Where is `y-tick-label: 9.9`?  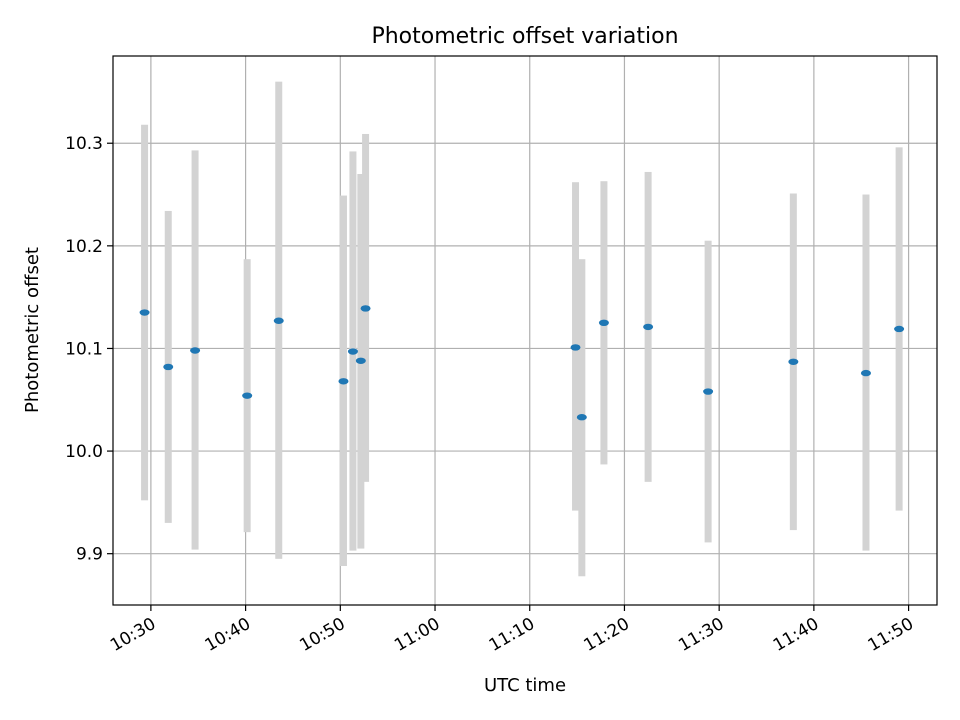 y-tick-label: 9.9 is located at coordinates (89, 555).